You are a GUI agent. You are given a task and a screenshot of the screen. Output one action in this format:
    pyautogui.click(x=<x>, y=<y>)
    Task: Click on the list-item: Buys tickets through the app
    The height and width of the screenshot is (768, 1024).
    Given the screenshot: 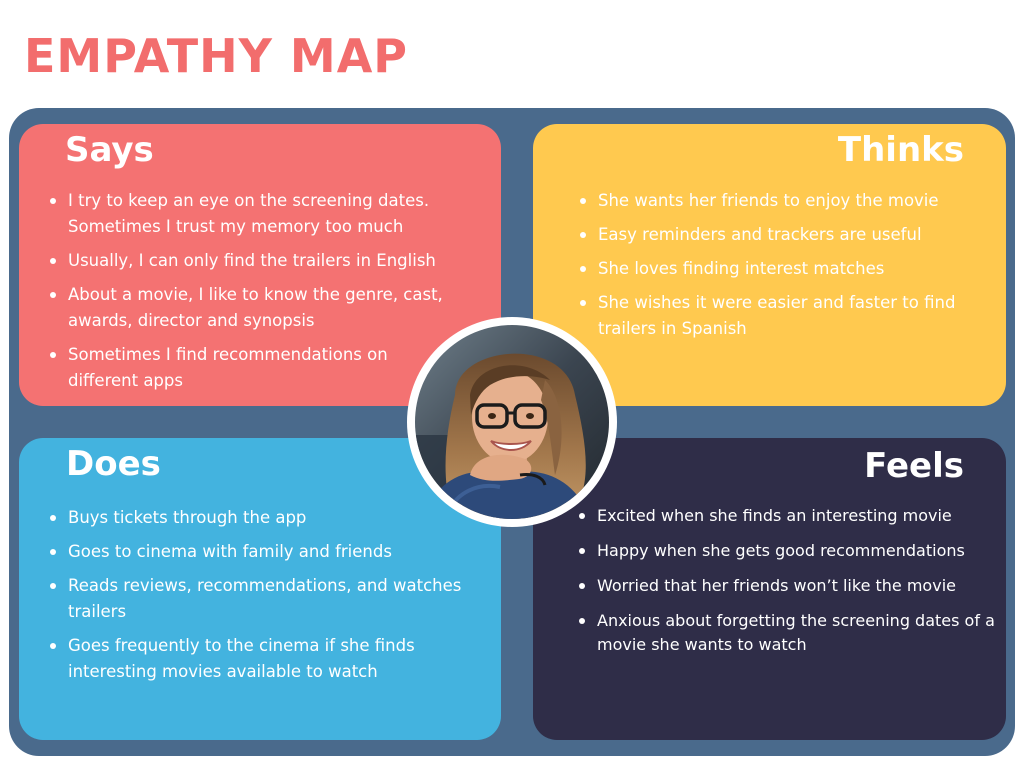 What is the action you would take?
    pyautogui.click(x=268, y=518)
    